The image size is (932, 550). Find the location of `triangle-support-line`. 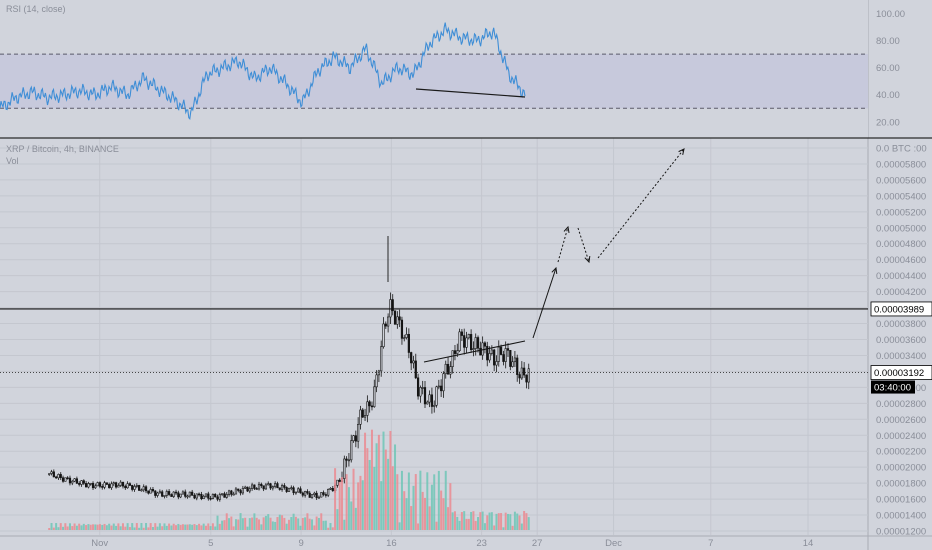

triangle-support-line is located at coordinates (474, 351).